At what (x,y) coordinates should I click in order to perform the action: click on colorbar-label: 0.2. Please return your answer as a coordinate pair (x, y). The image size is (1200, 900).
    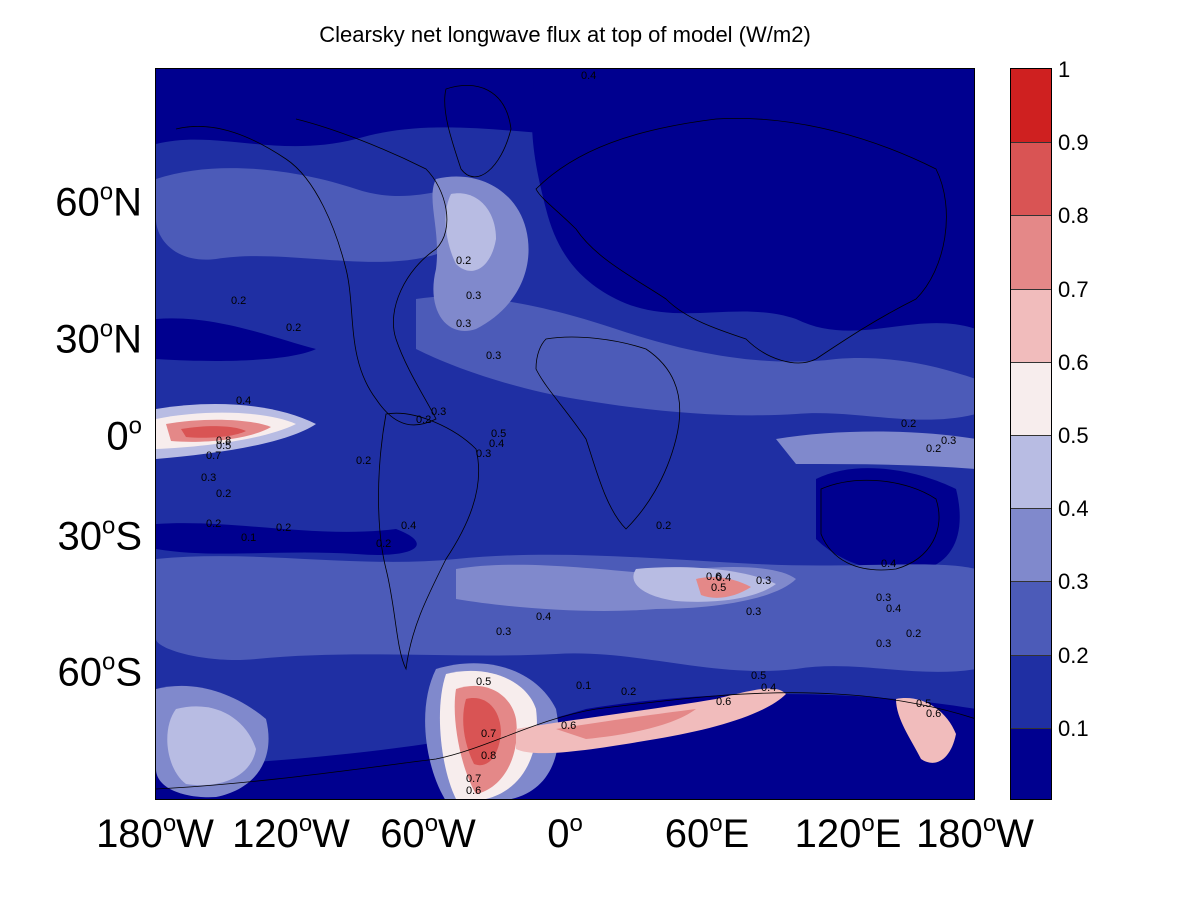
    Looking at the image, I should click on (1073, 655).